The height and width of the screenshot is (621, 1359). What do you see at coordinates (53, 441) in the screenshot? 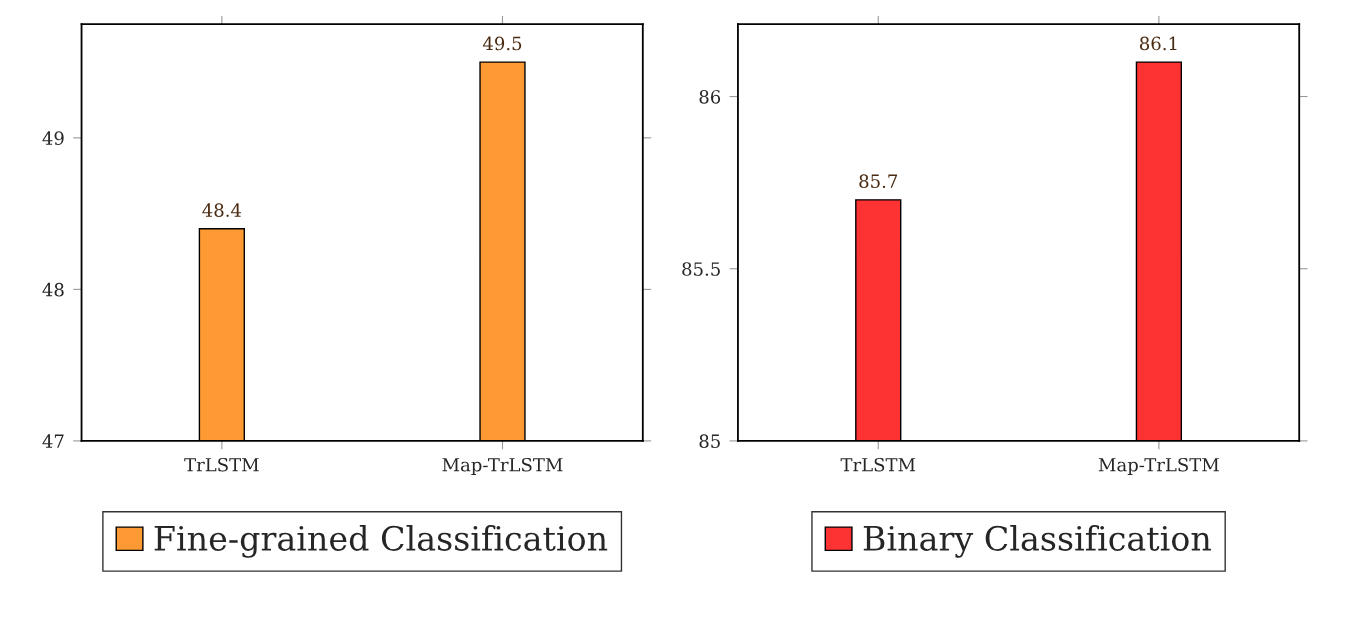
I see `y-tick-label: 47` at bounding box center [53, 441].